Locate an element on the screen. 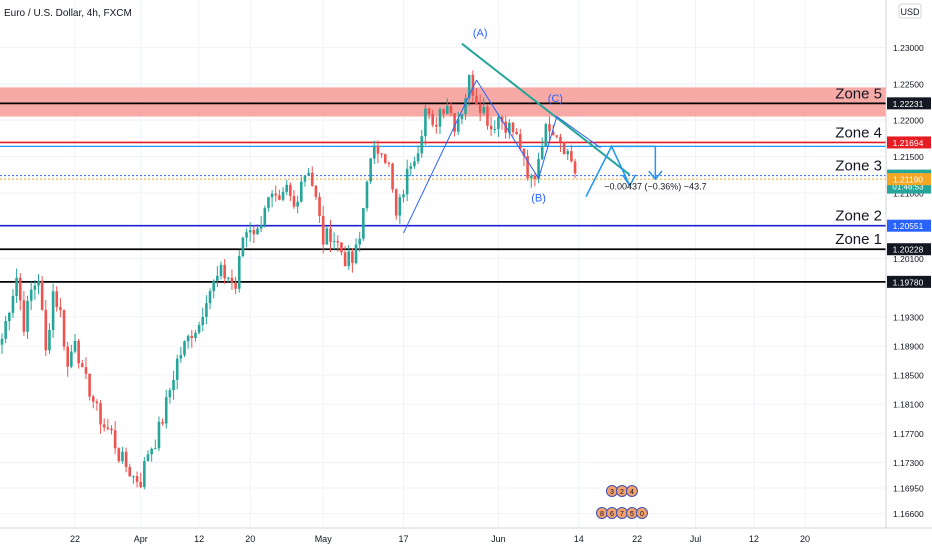 This screenshot has height=550, width=932. y-tick-label: 1.18500 is located at coordinates (908, 376).